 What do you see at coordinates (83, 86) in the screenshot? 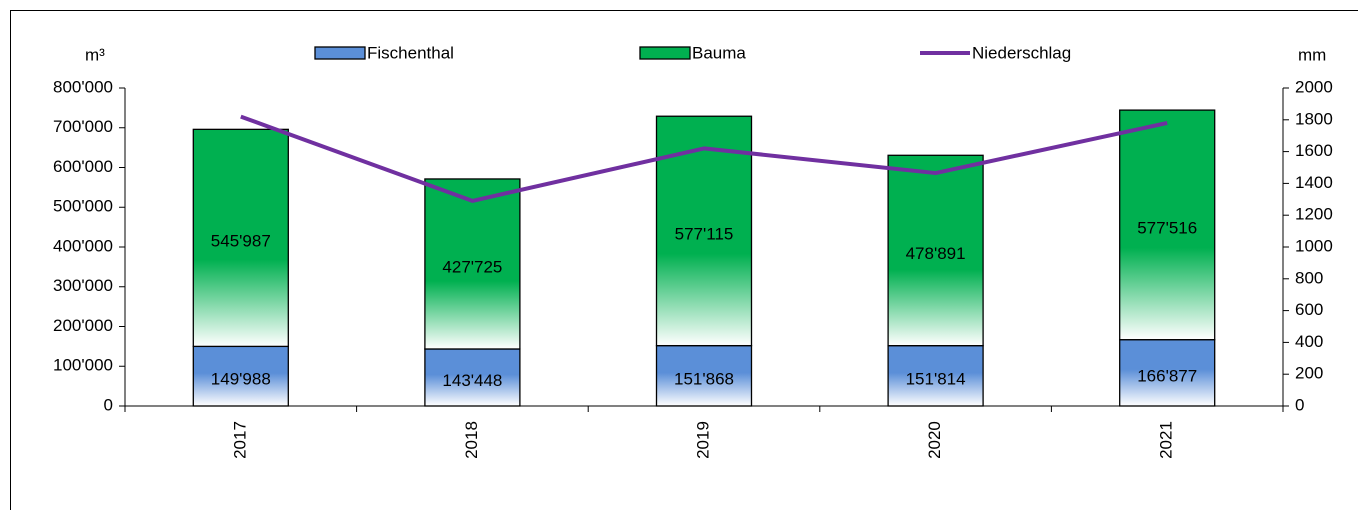
I see `y-tick-label: 800'000` at bounding box center [83, 86].